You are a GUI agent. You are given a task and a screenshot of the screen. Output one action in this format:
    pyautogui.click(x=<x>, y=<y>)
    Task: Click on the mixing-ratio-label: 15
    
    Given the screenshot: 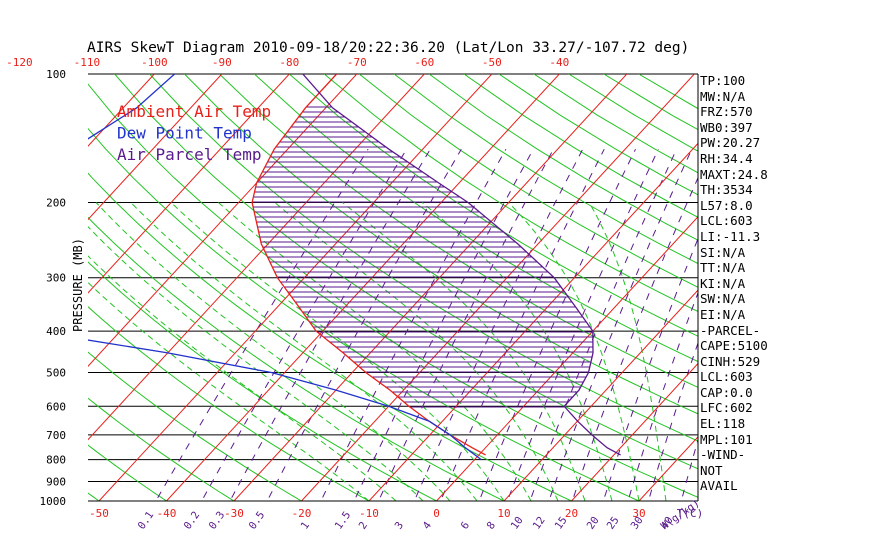 What is the action you would take?
    pyautogui.click(x=561, y=522)
    